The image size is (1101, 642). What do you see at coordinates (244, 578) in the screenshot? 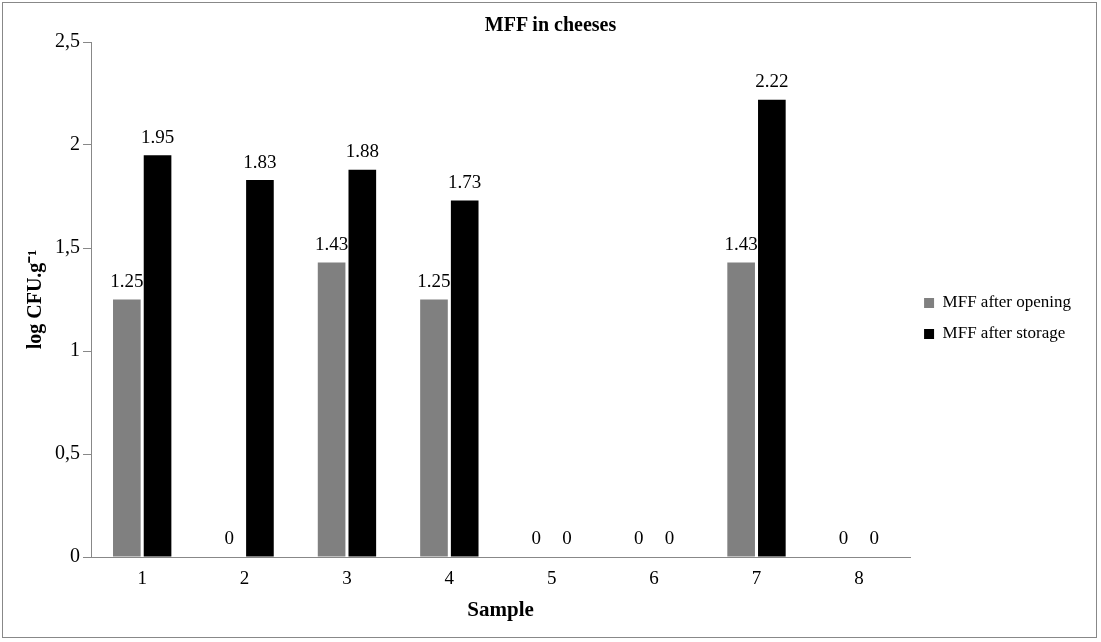
I see `x-tick-label: 2` at bounding box center [244, 578].